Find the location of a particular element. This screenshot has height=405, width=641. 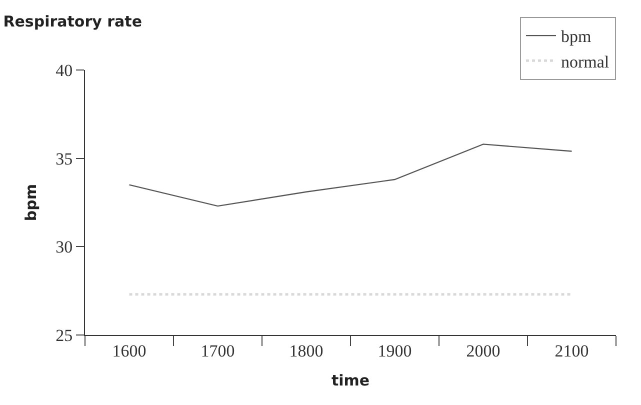

legend-label: normal is located at coordinates (585, 62).